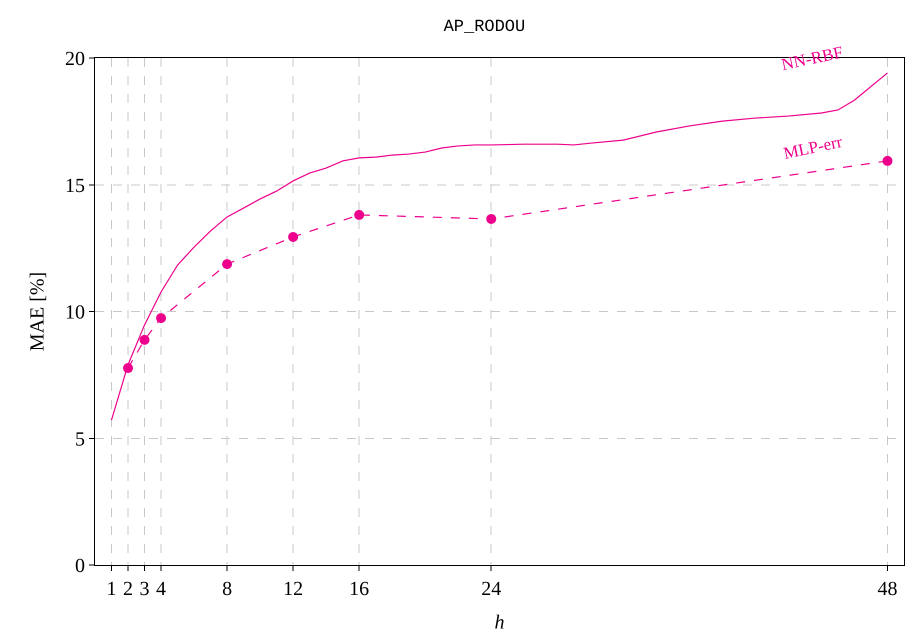 The width and height of the screenshot is (914, 640). What do you see at coordinates (485, 28) in the screenshot?
I see `chart-title: AP_RODOU` at bounding box center [485, 28].